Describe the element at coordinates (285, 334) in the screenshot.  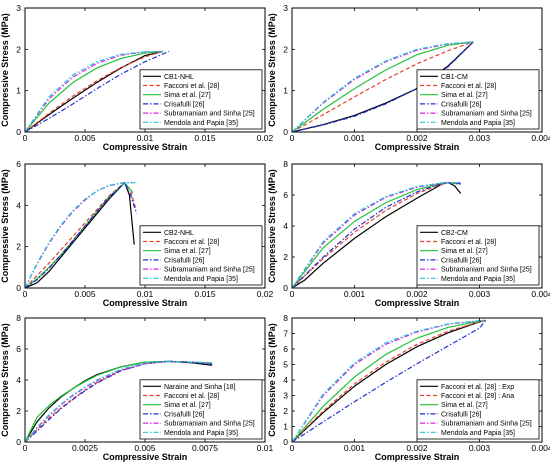
I see `y-tick-label: 7` at that location.